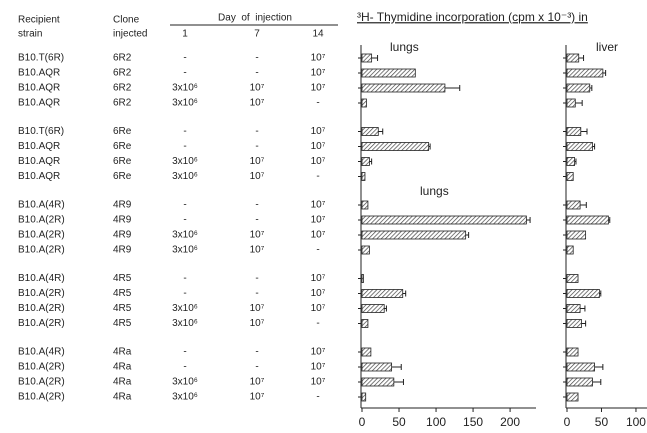 The image size is (647, 433). I want to click on header-day-14: 14, so click(318, 34).